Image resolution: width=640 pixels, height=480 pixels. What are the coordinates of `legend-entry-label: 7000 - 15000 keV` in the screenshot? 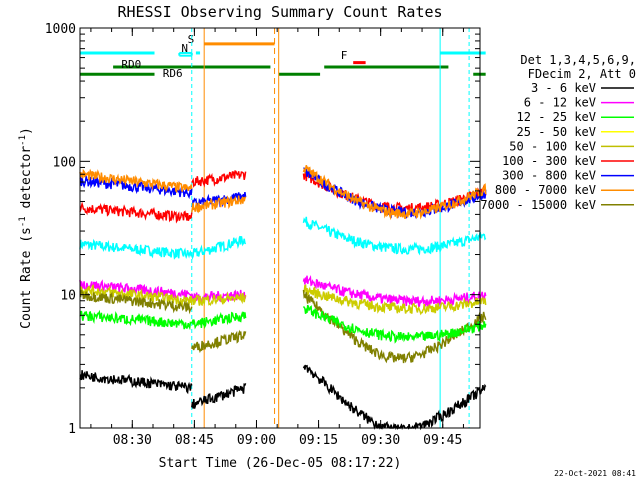 It's located at (538, 205).